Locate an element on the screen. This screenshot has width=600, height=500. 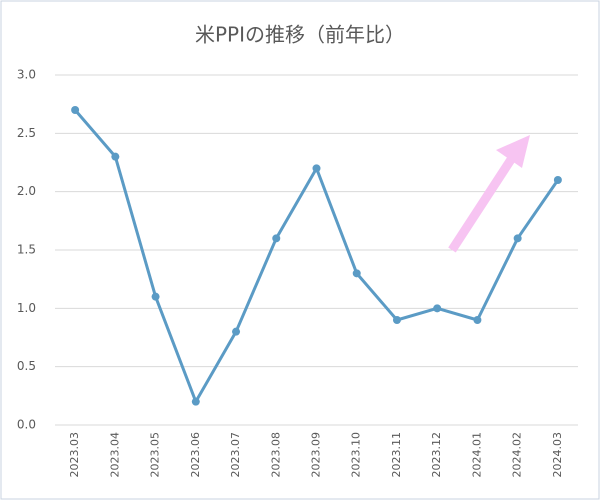
y-tick-label: 0.5 is located at coordinates (26, 366).